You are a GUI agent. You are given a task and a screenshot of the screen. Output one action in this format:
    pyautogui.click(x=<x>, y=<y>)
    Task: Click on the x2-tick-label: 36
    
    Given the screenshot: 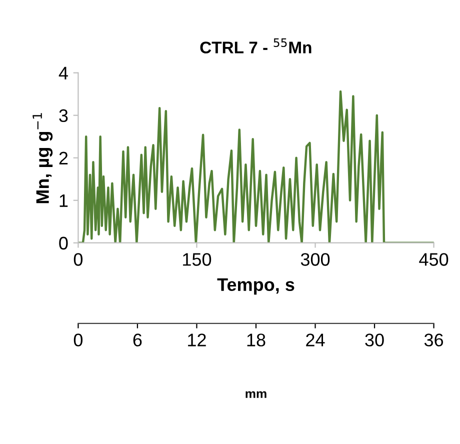 What is the action you would take?
    pyautogui.click(x=434, y=340)
    